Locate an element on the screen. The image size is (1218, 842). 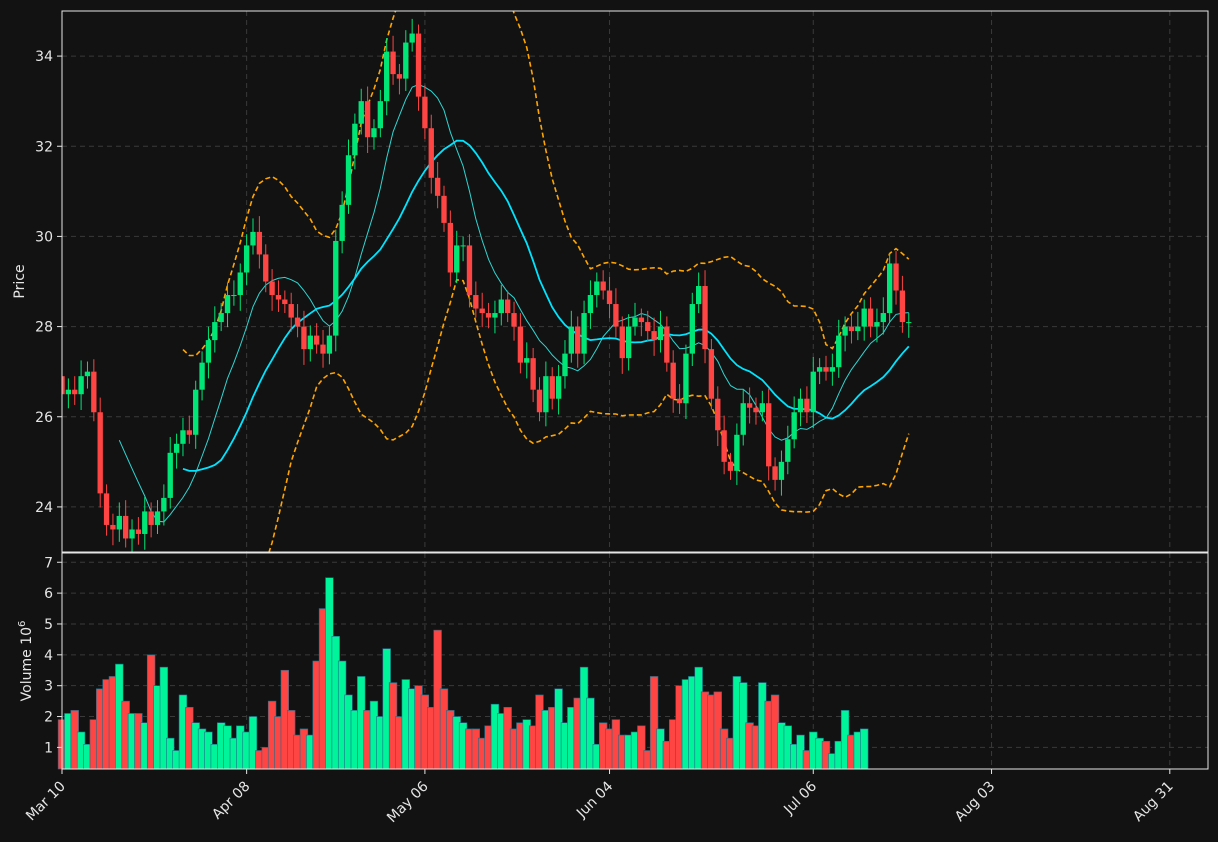
volume-y-tick-label: 2 is located at coordinates (48, 718).